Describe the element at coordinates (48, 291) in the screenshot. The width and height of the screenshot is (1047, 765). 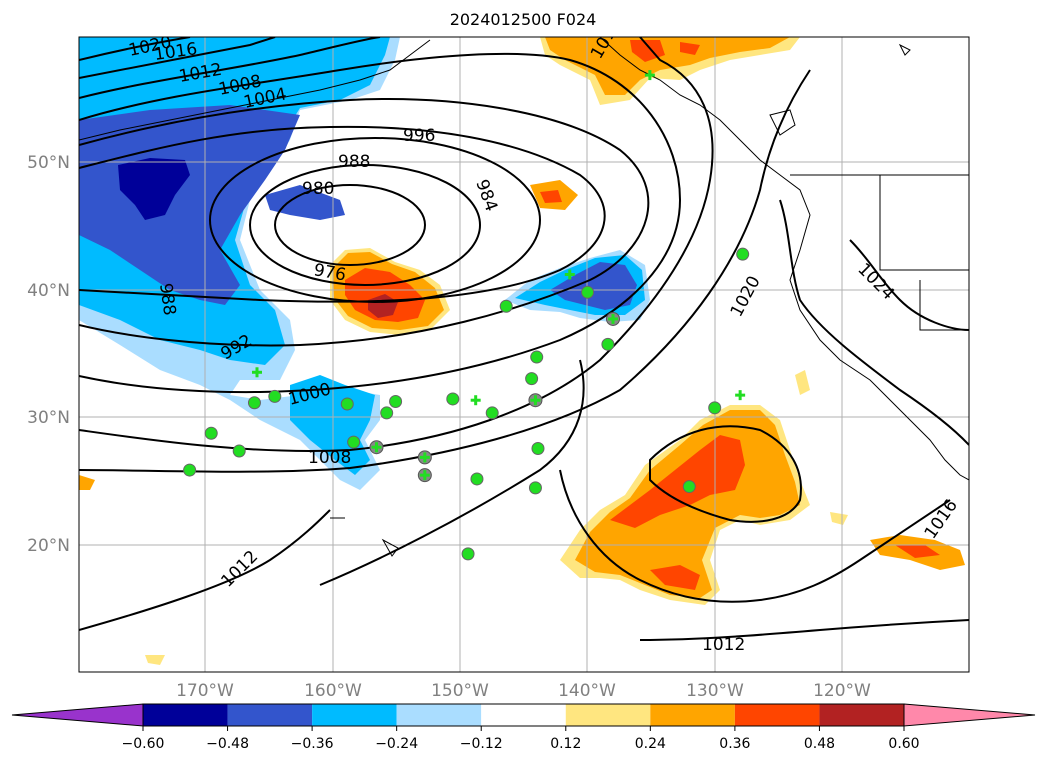
I see `lat-label-40n: 40°N` at that location.